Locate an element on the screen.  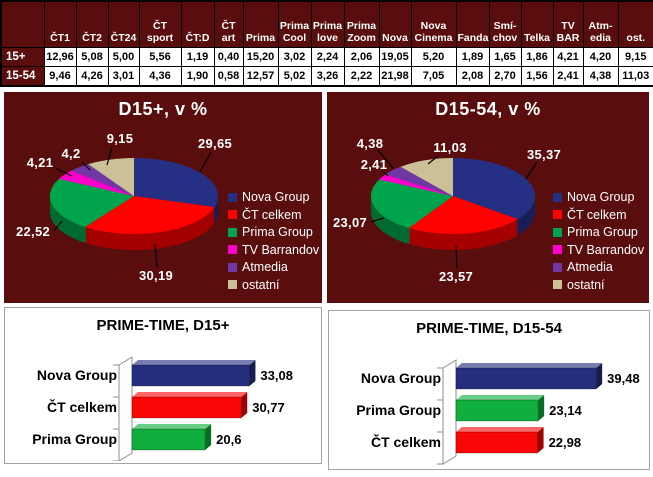
table-cell: 12,57 is located at coordinates (260, 76).